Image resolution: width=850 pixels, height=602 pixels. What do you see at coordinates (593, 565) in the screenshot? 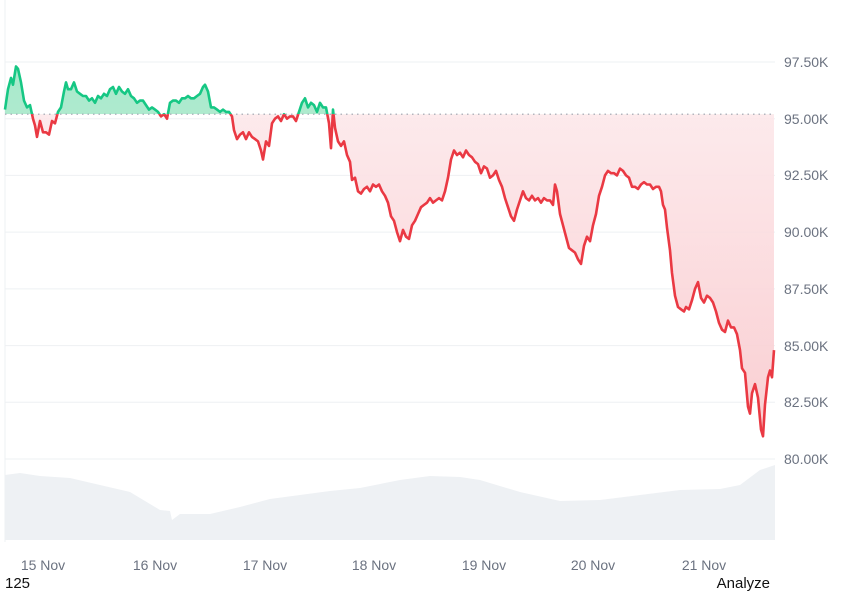
I see `x-tick-label: 20 Nov` at bounding box center [593, 565].